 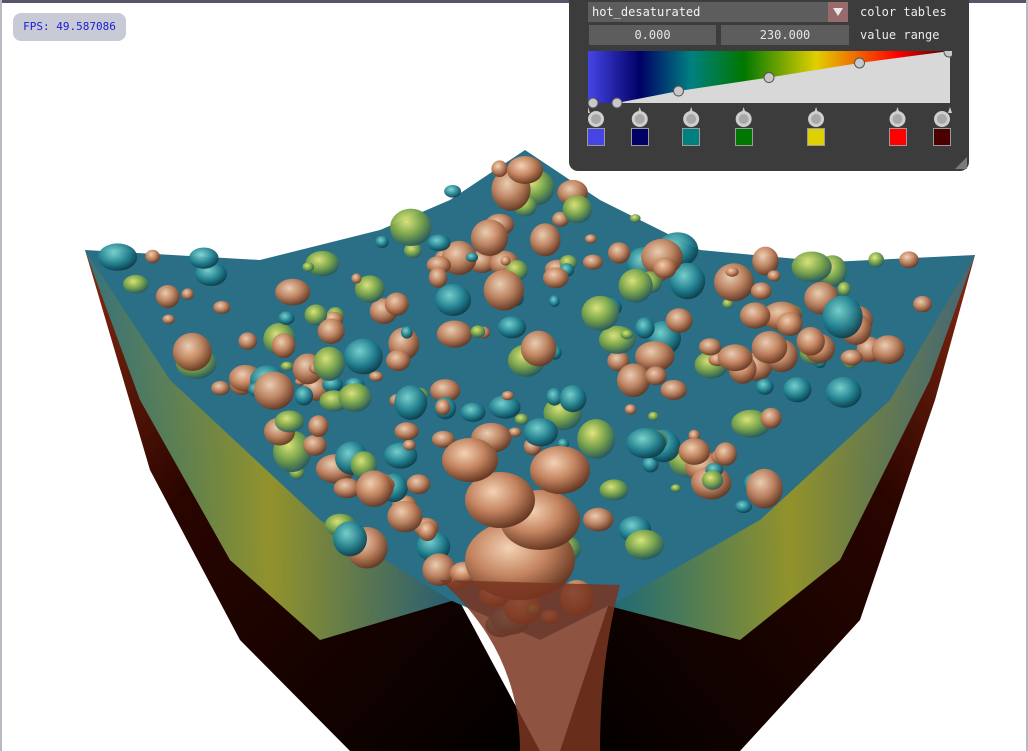 I want to click on window-left-border, so click(x=1, y=375).